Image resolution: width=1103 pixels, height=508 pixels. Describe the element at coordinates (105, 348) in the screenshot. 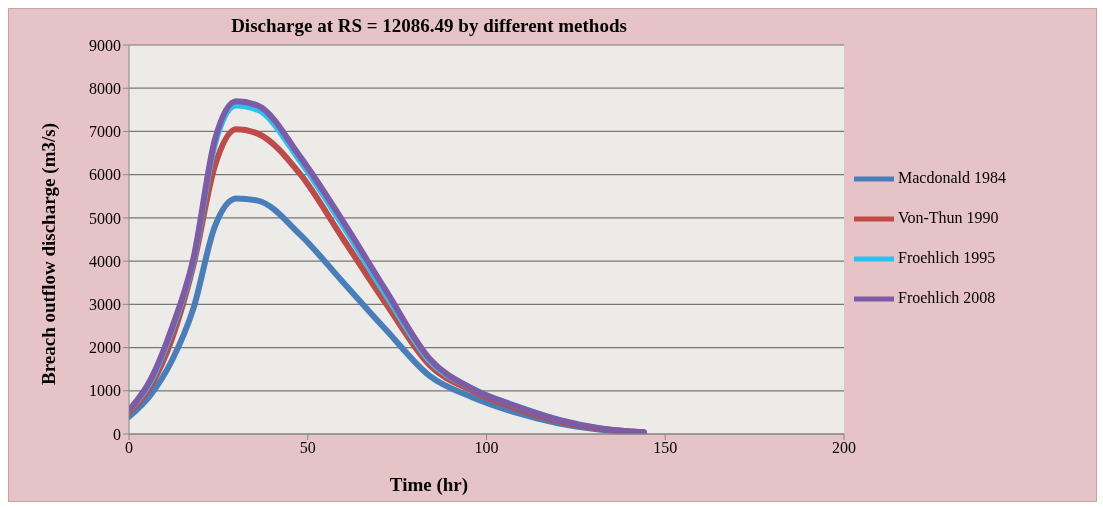

I see `y-tick-label: 2000` at that location.